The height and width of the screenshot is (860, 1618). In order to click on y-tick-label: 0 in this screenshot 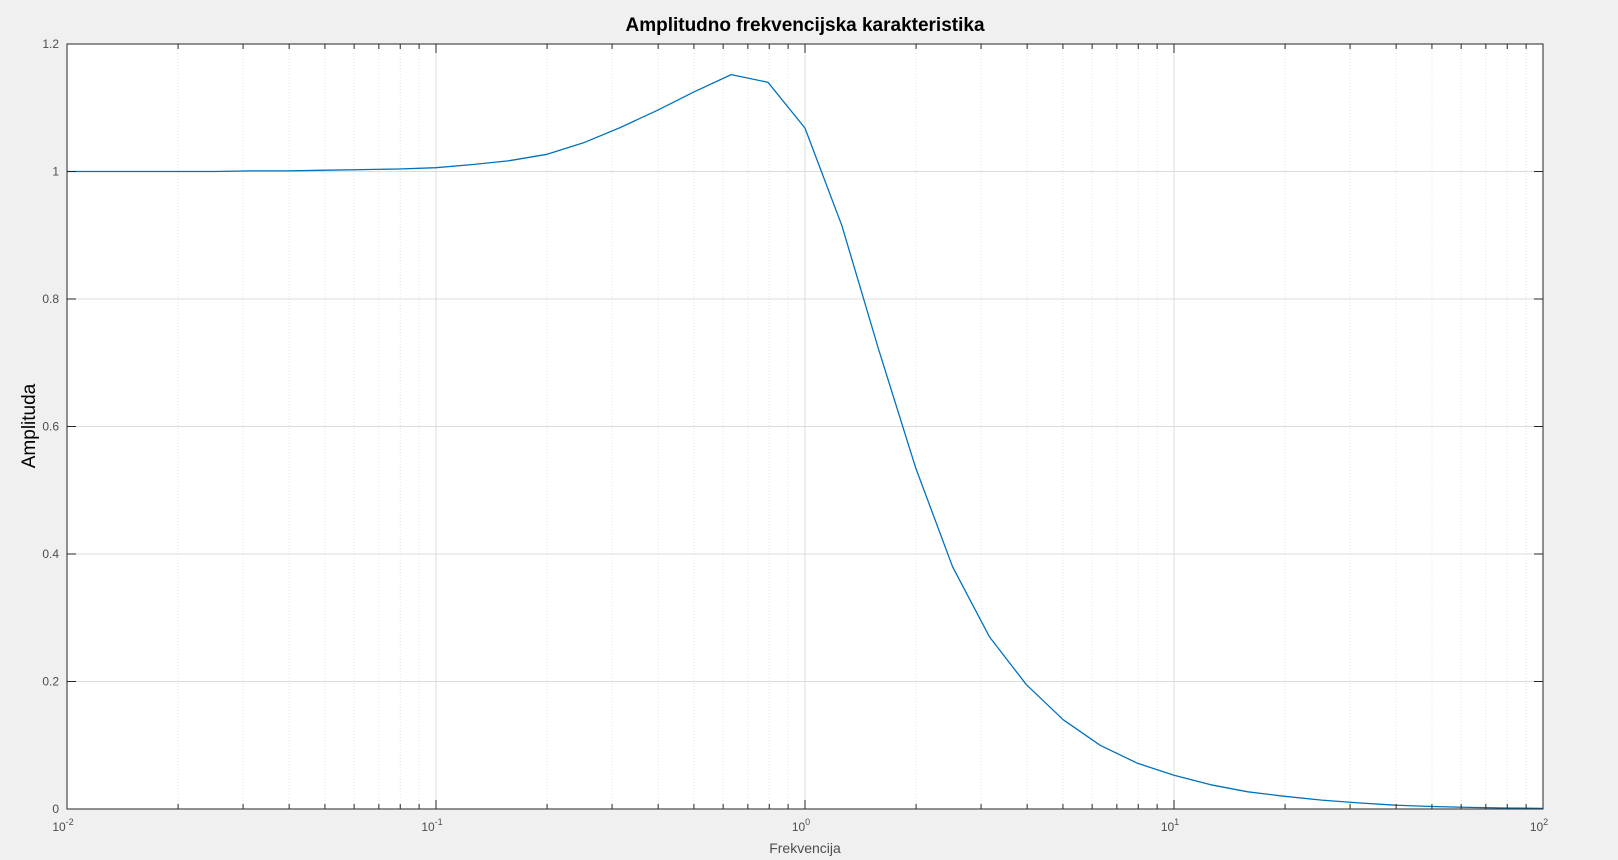, I will do `click(55, 809)`.